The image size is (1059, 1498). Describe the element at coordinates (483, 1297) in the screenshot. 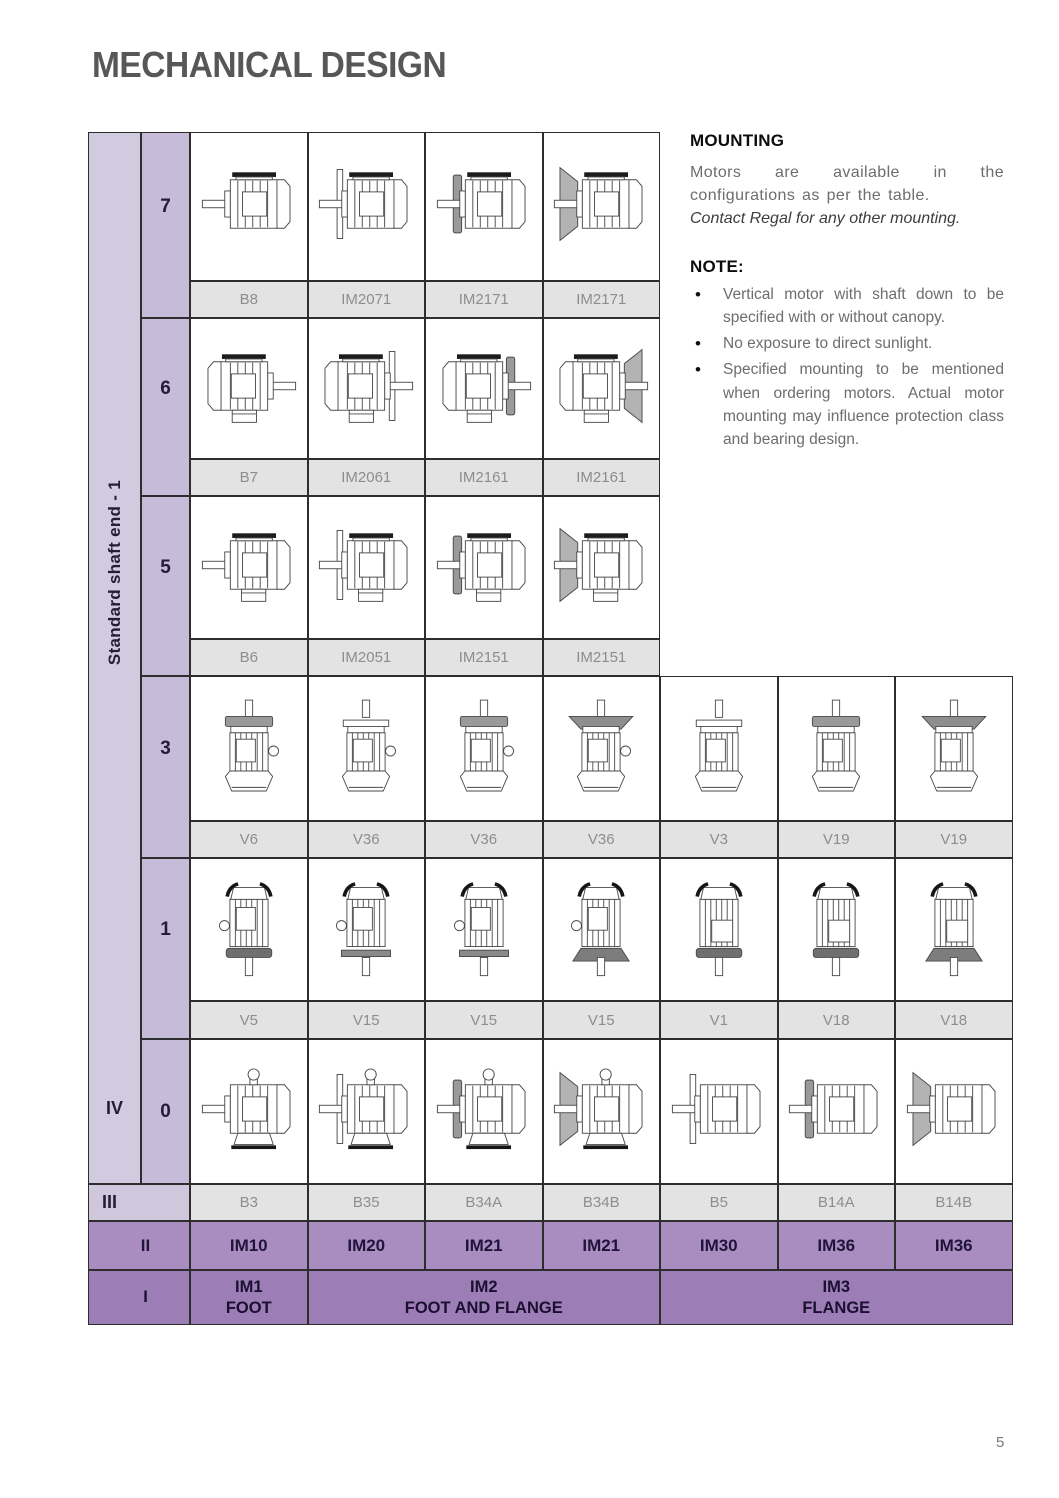

I see `im-group-cell: IM2 FOOT AND FLANGE` at that location.